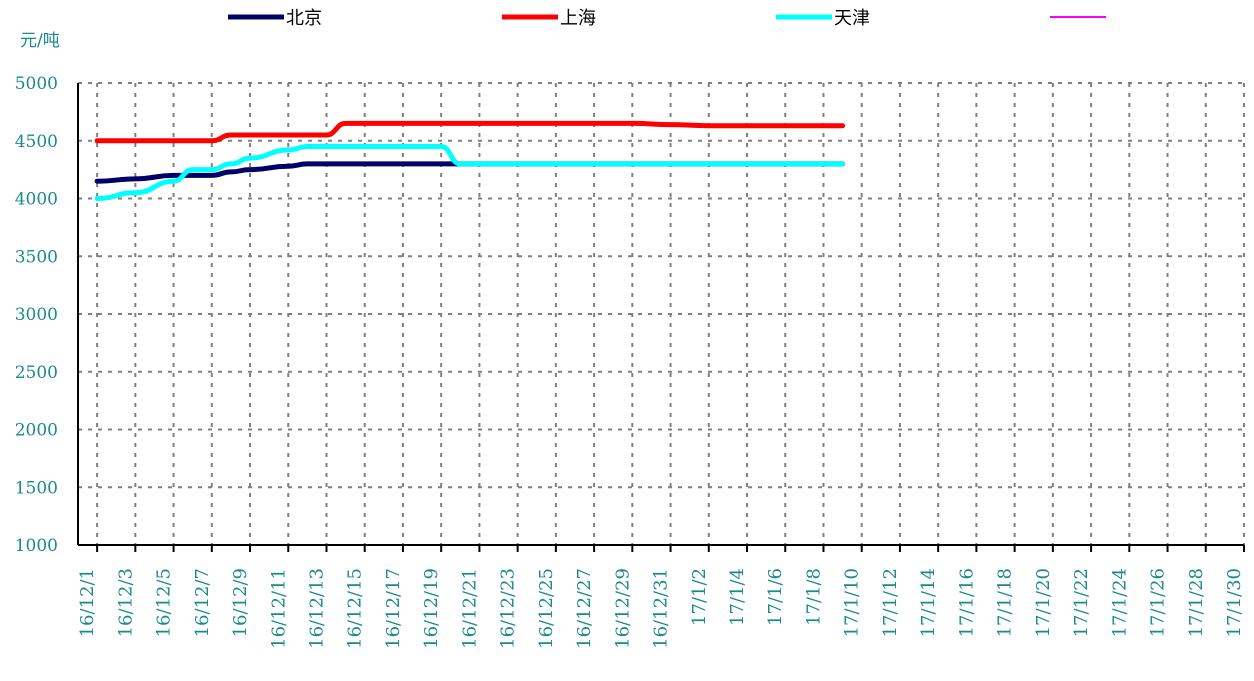 The height and width of the screenshot is (681, 1254). I want to click on x-tick-label: 17/1/4, so click(737, 597).